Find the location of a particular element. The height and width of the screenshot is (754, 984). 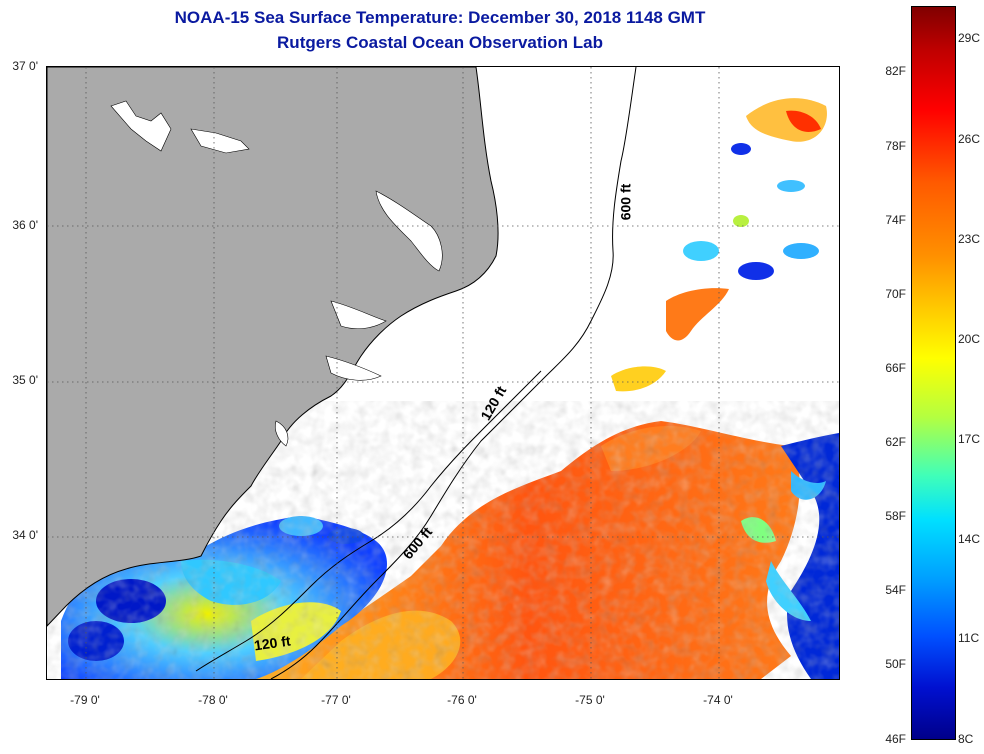

lon-label-74: -74 0' is located at coordinates (718, 700).